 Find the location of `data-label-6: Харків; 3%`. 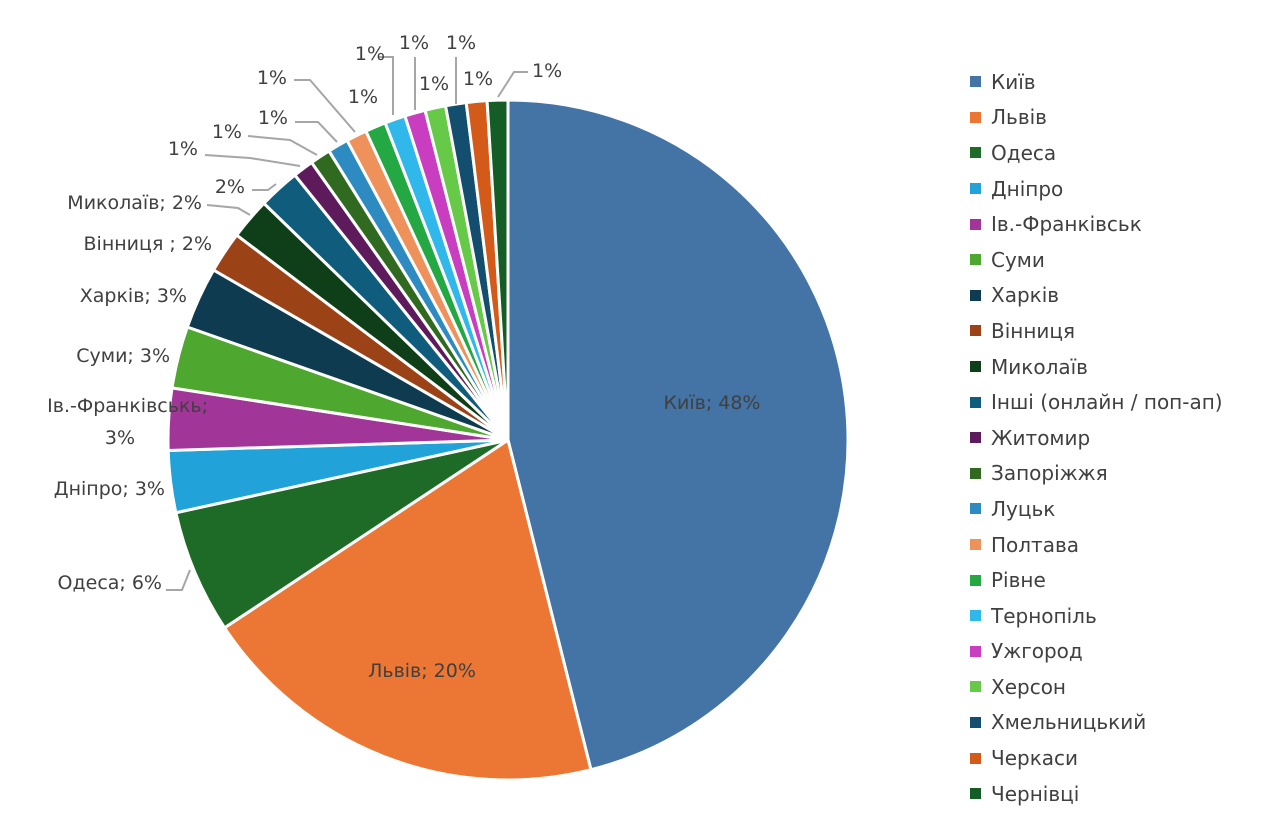

data-label-6: Харків; 3% is located at coordinates (133, 296).